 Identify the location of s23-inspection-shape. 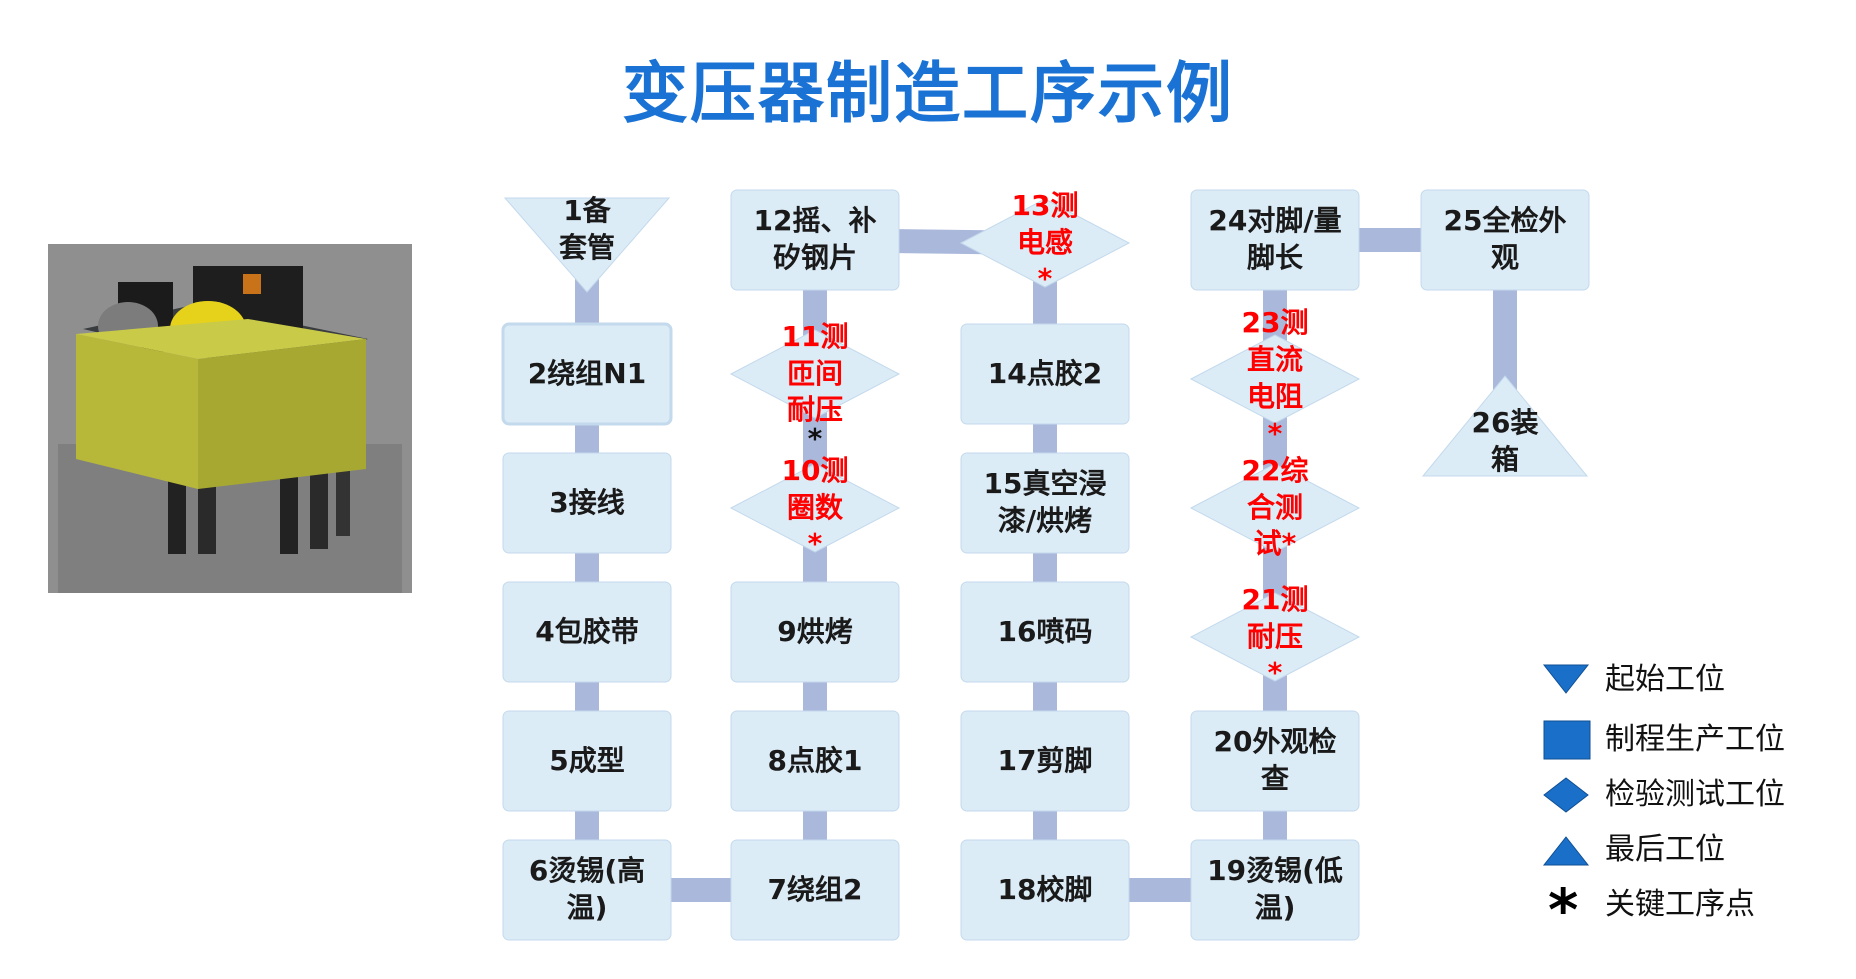
(1275, 379).